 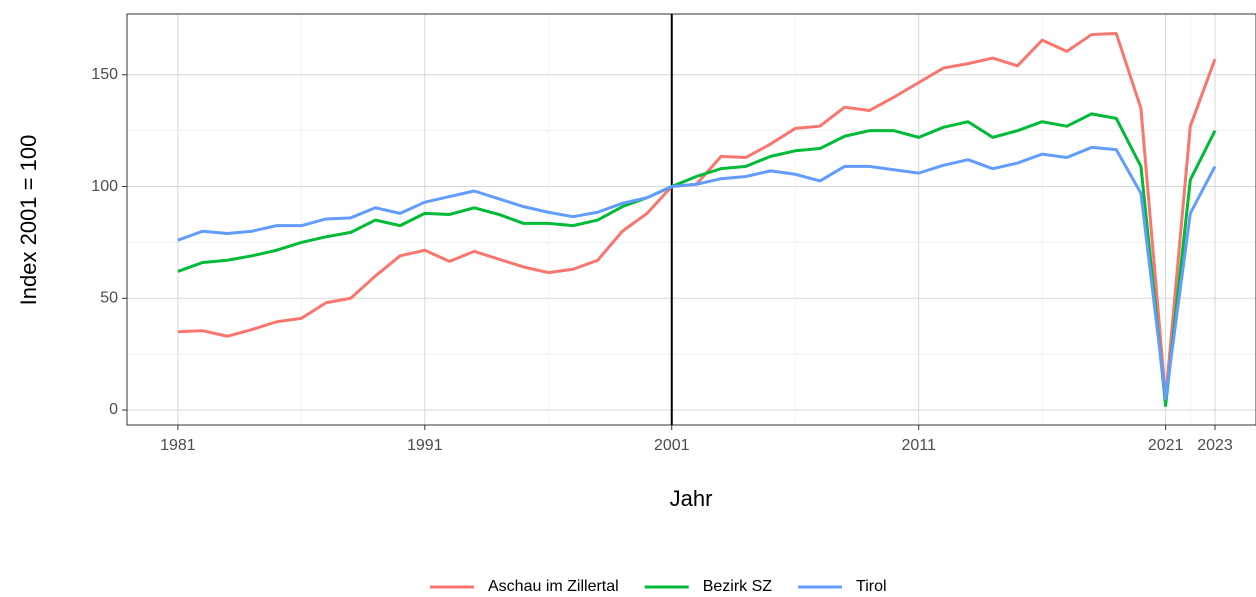 What do you see at coordinates (178, 445) in the screenshot?
I see `x-tick-label: 1981` at bounding box center [178, 445].